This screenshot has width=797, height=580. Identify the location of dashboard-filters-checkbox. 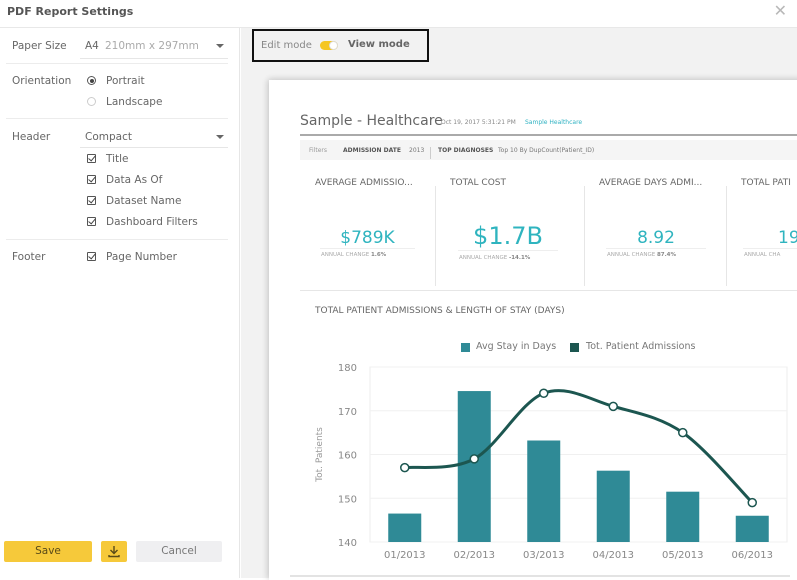
(91, 221).